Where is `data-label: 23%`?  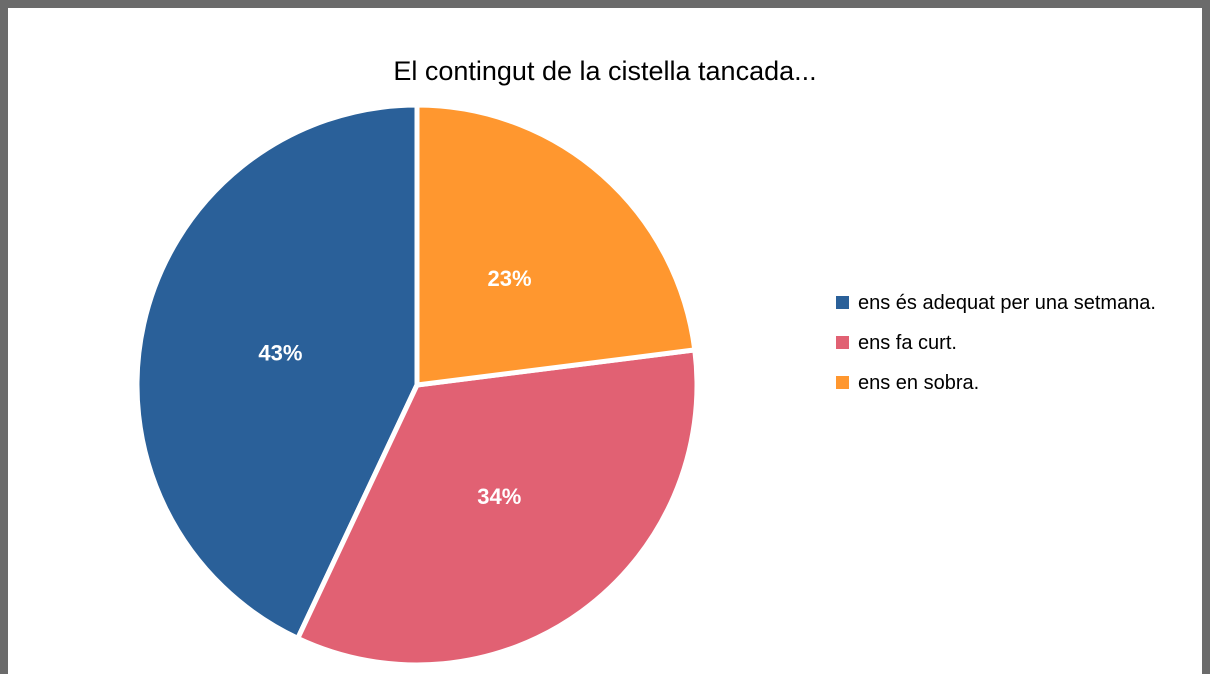 data-label: 23% is located at coordinates (510, 278).